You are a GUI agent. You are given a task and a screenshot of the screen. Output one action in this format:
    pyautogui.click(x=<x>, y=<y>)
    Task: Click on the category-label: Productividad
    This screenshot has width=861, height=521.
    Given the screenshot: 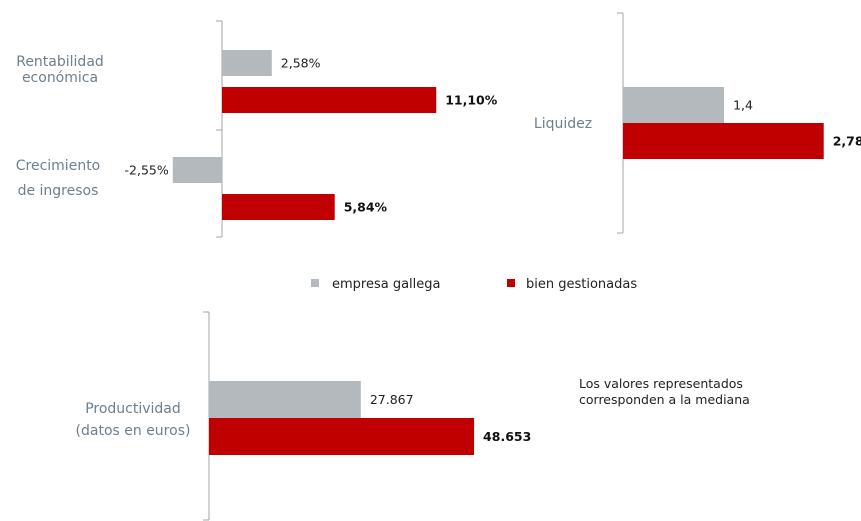 What is the action you would take?
    pyautogui.click(x=133, y=409)
    